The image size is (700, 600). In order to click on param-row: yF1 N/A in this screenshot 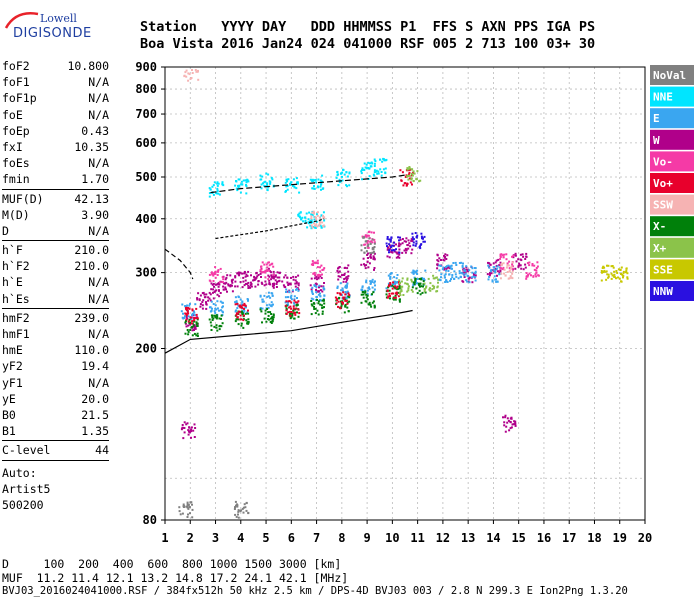, I will do `click(55, 383)`.